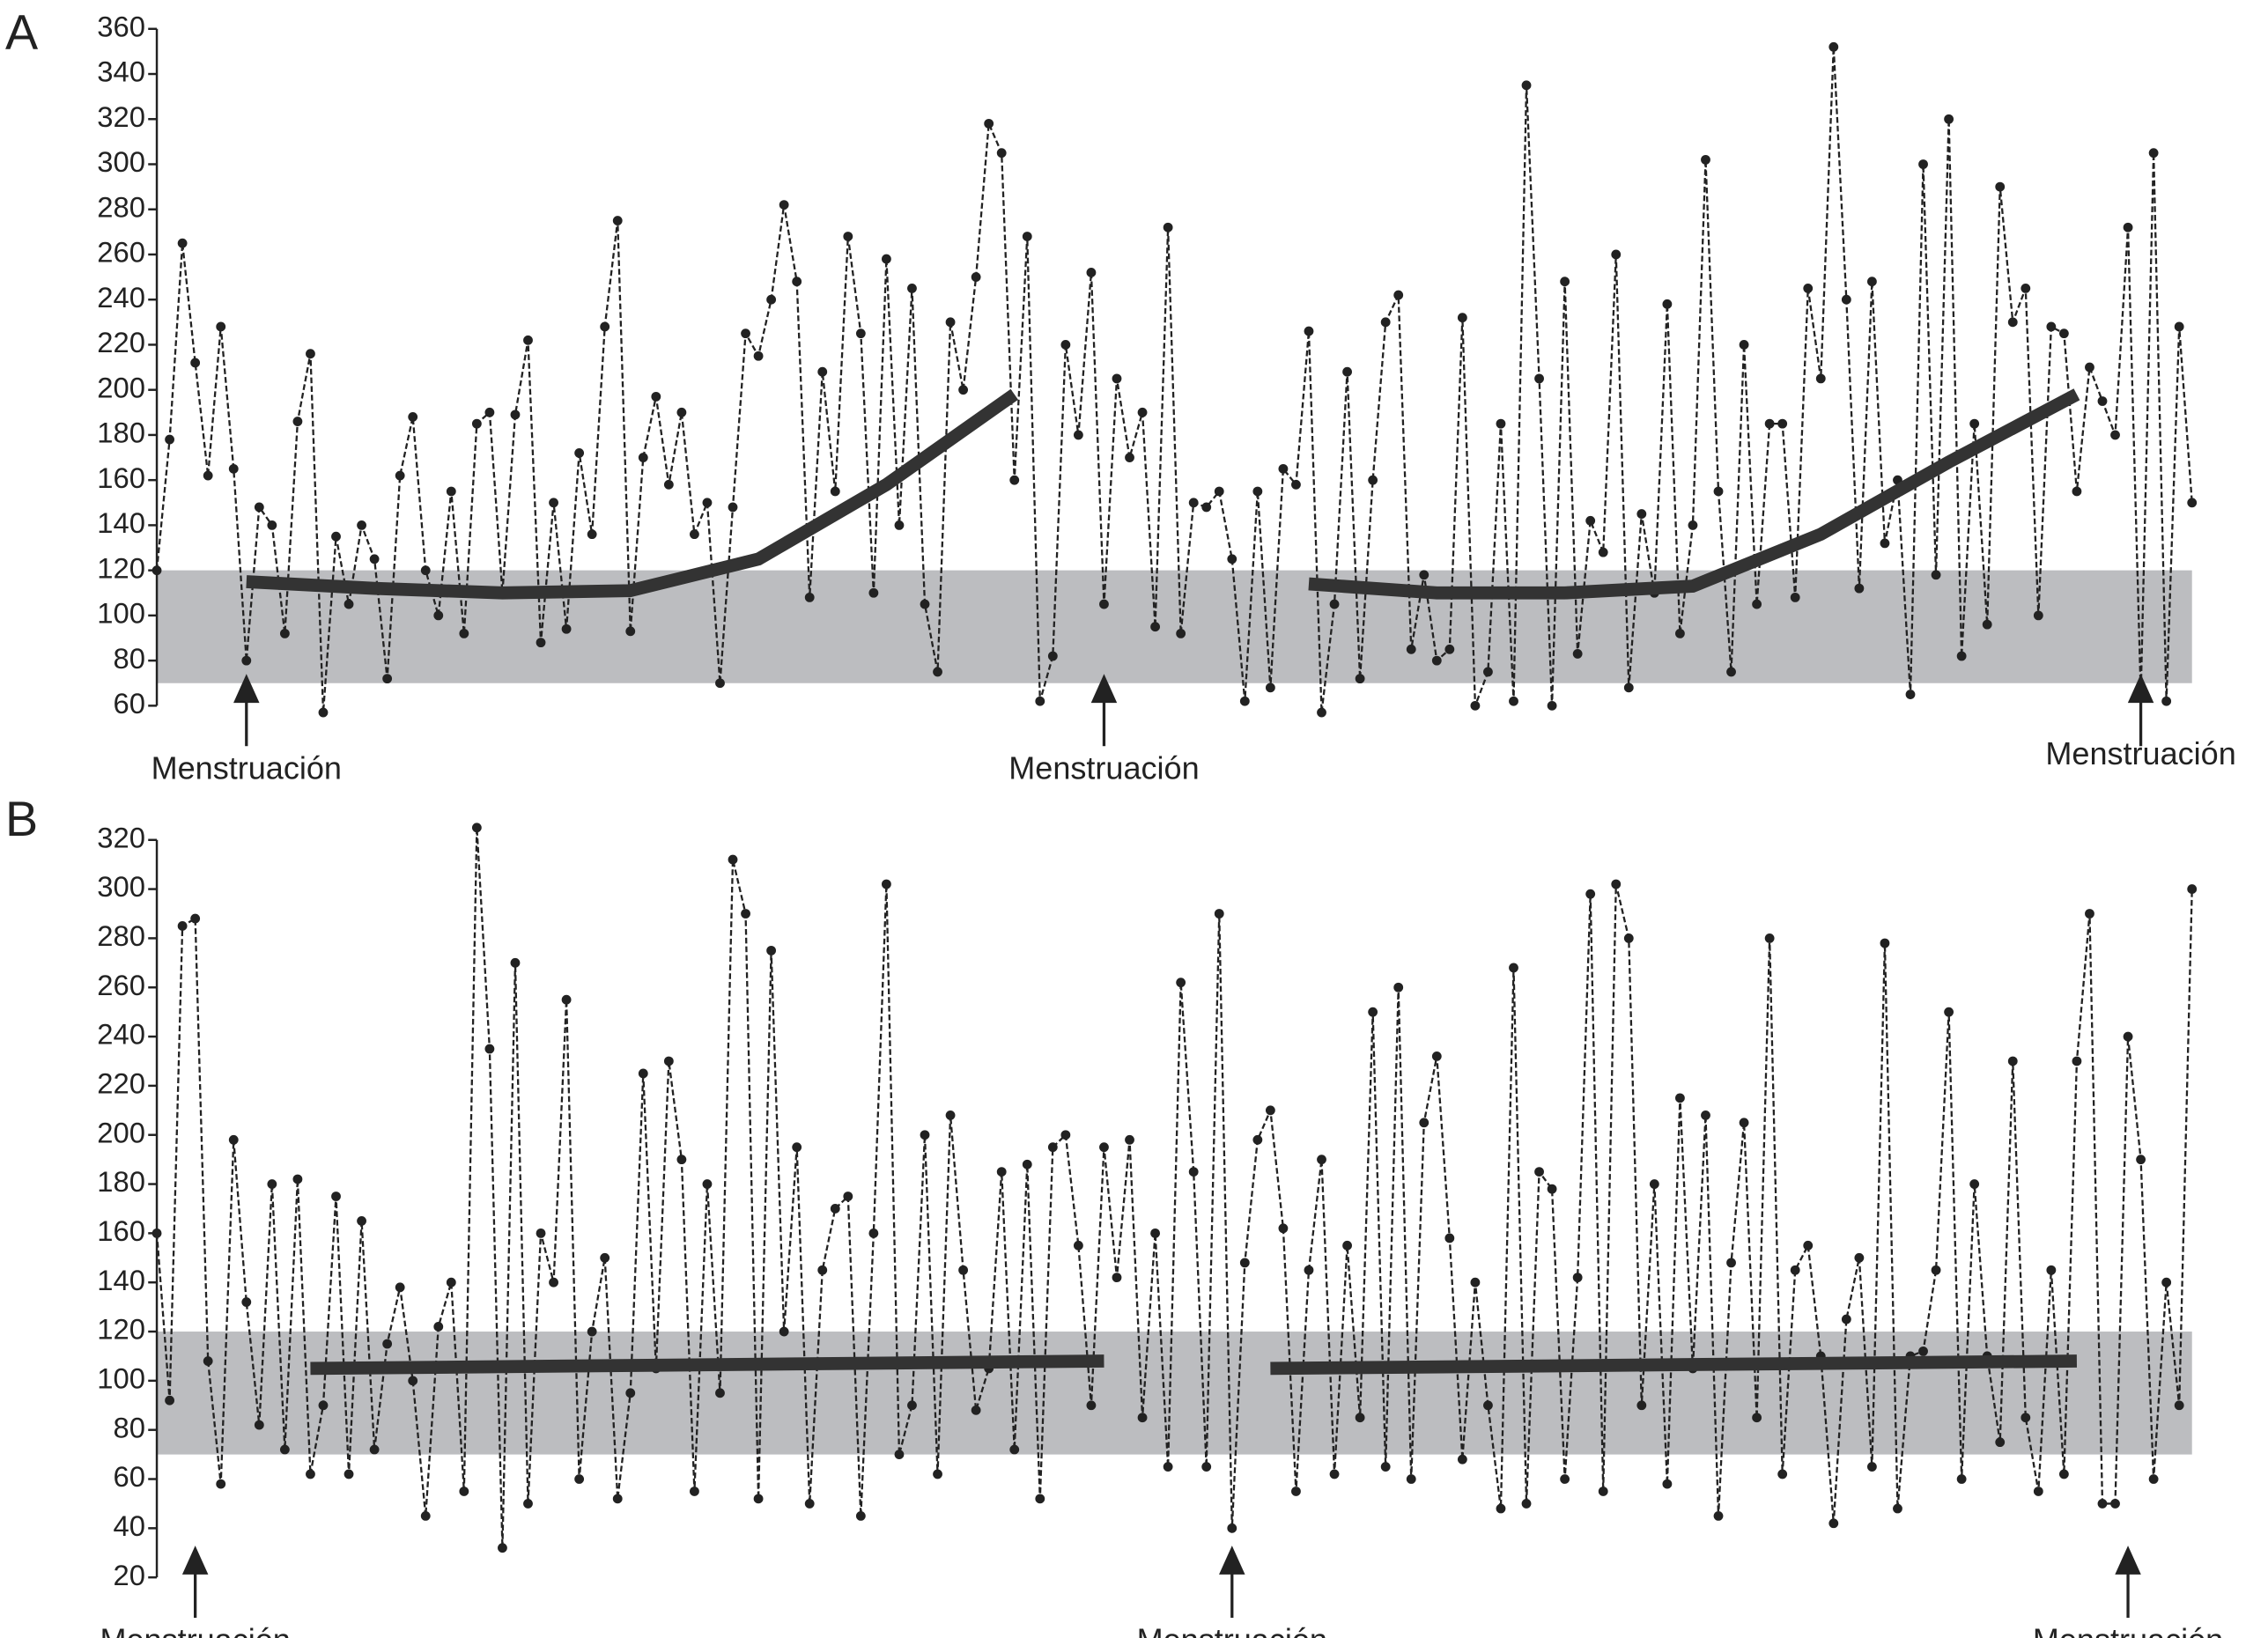 The image size is (2268, 1638). I want to click on y-tick-label: 280, so click(121, 935).